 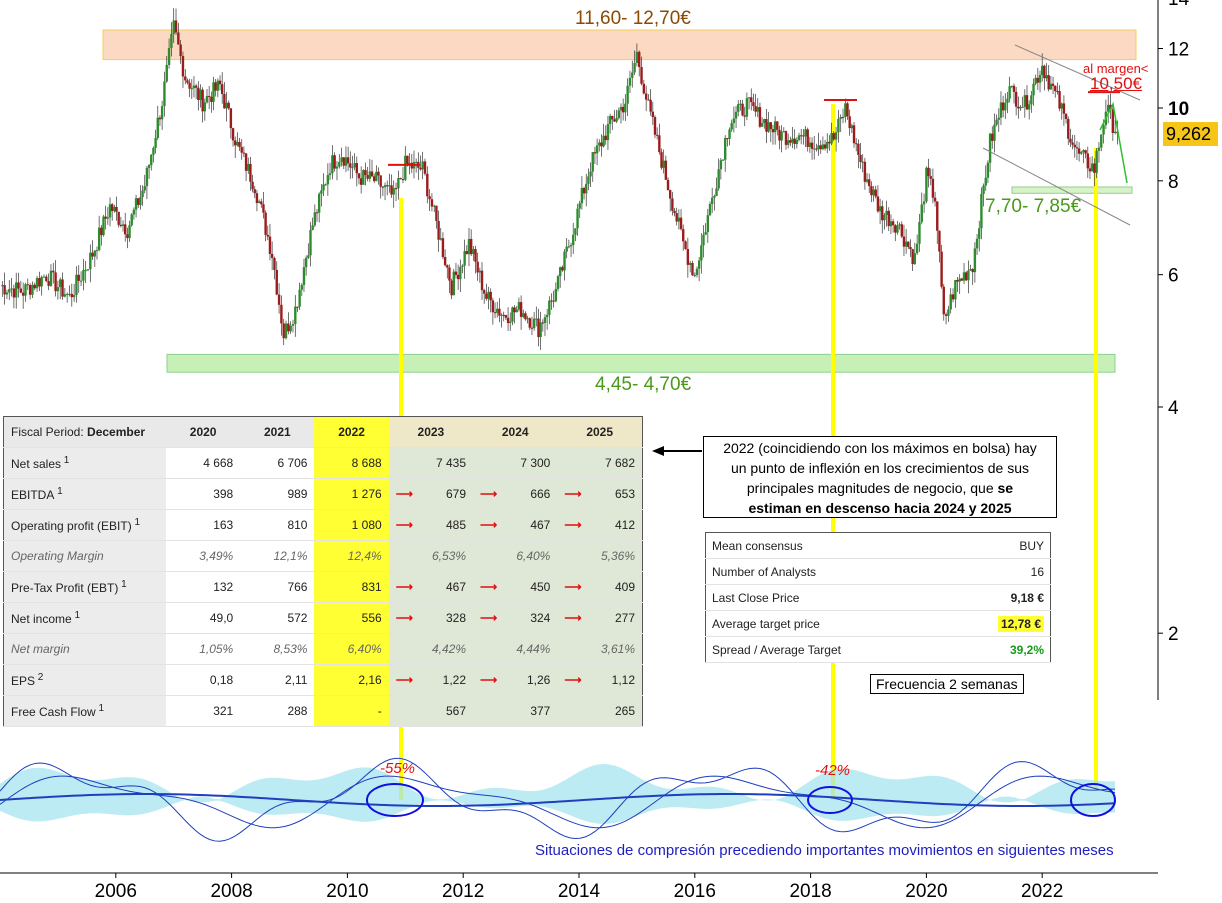 What do you see at coordinates (515, 711) in the screenshot?
I see `table-cell: 377` at bounding box center [515, 711].